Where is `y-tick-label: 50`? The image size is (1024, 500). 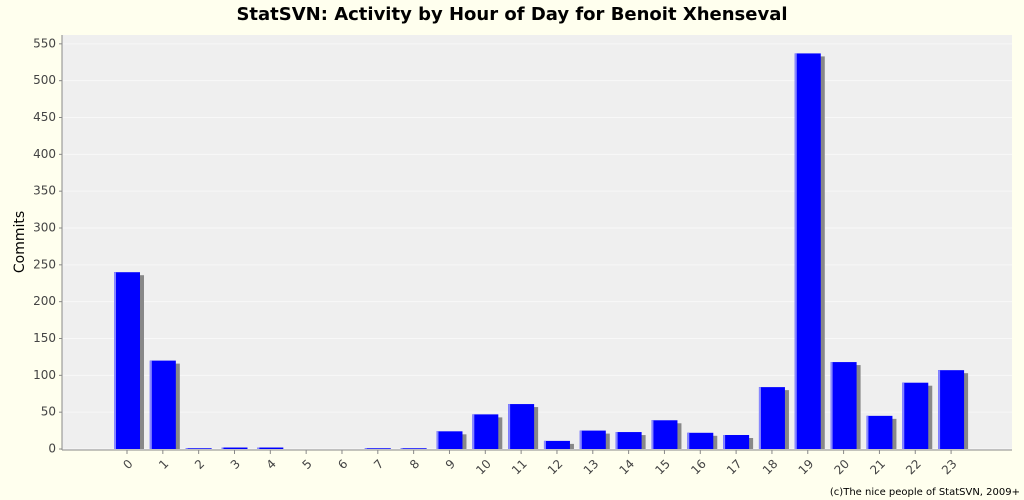
y-tick-label: 50 is located at coordinates (48, 412).